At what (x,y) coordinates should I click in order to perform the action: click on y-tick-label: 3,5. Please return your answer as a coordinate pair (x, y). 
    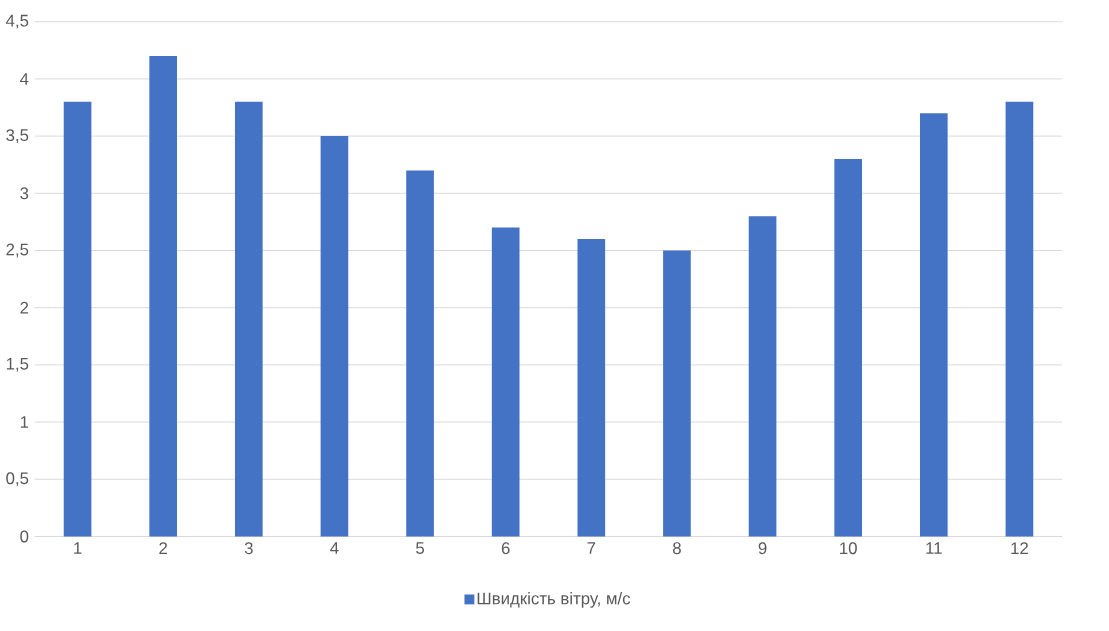
    Looking at the image, I should click on (17, 136).